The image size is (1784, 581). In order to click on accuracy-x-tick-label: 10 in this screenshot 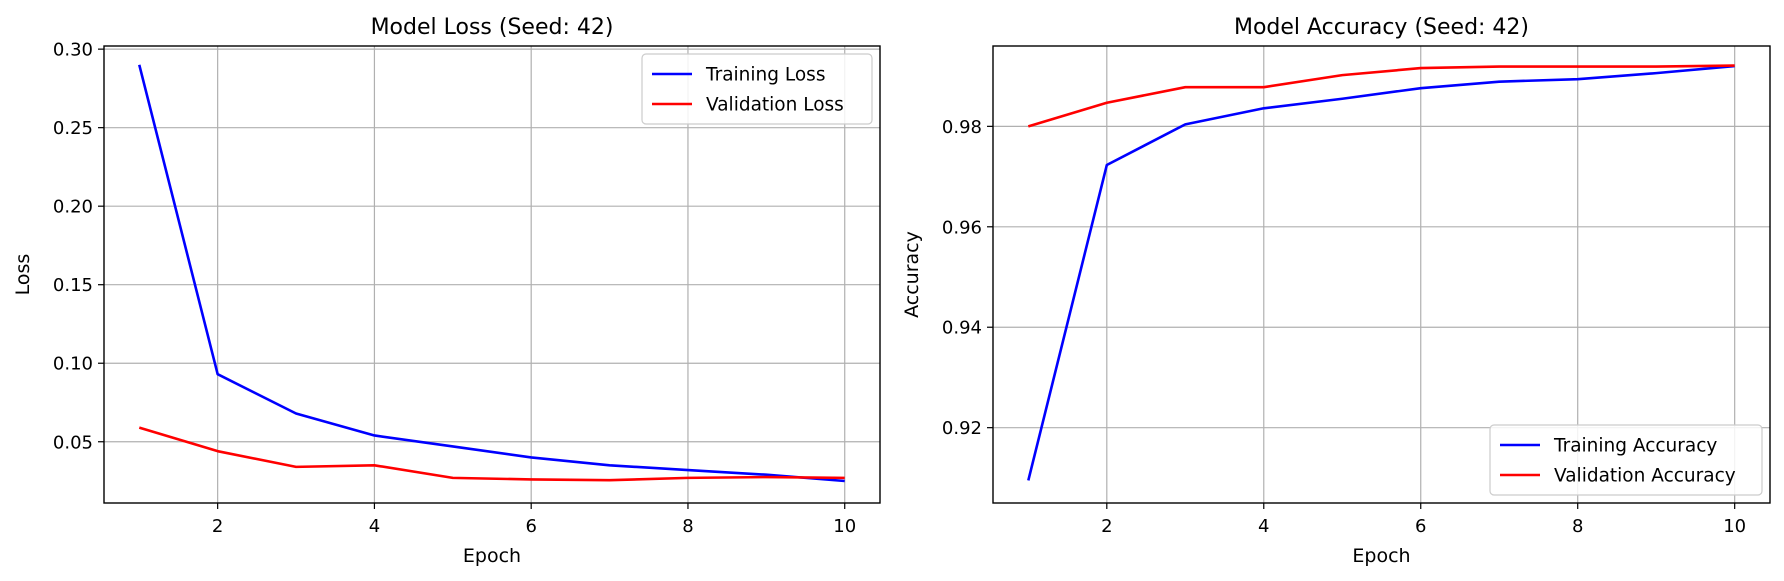, I will do `click(1734, 526)`.